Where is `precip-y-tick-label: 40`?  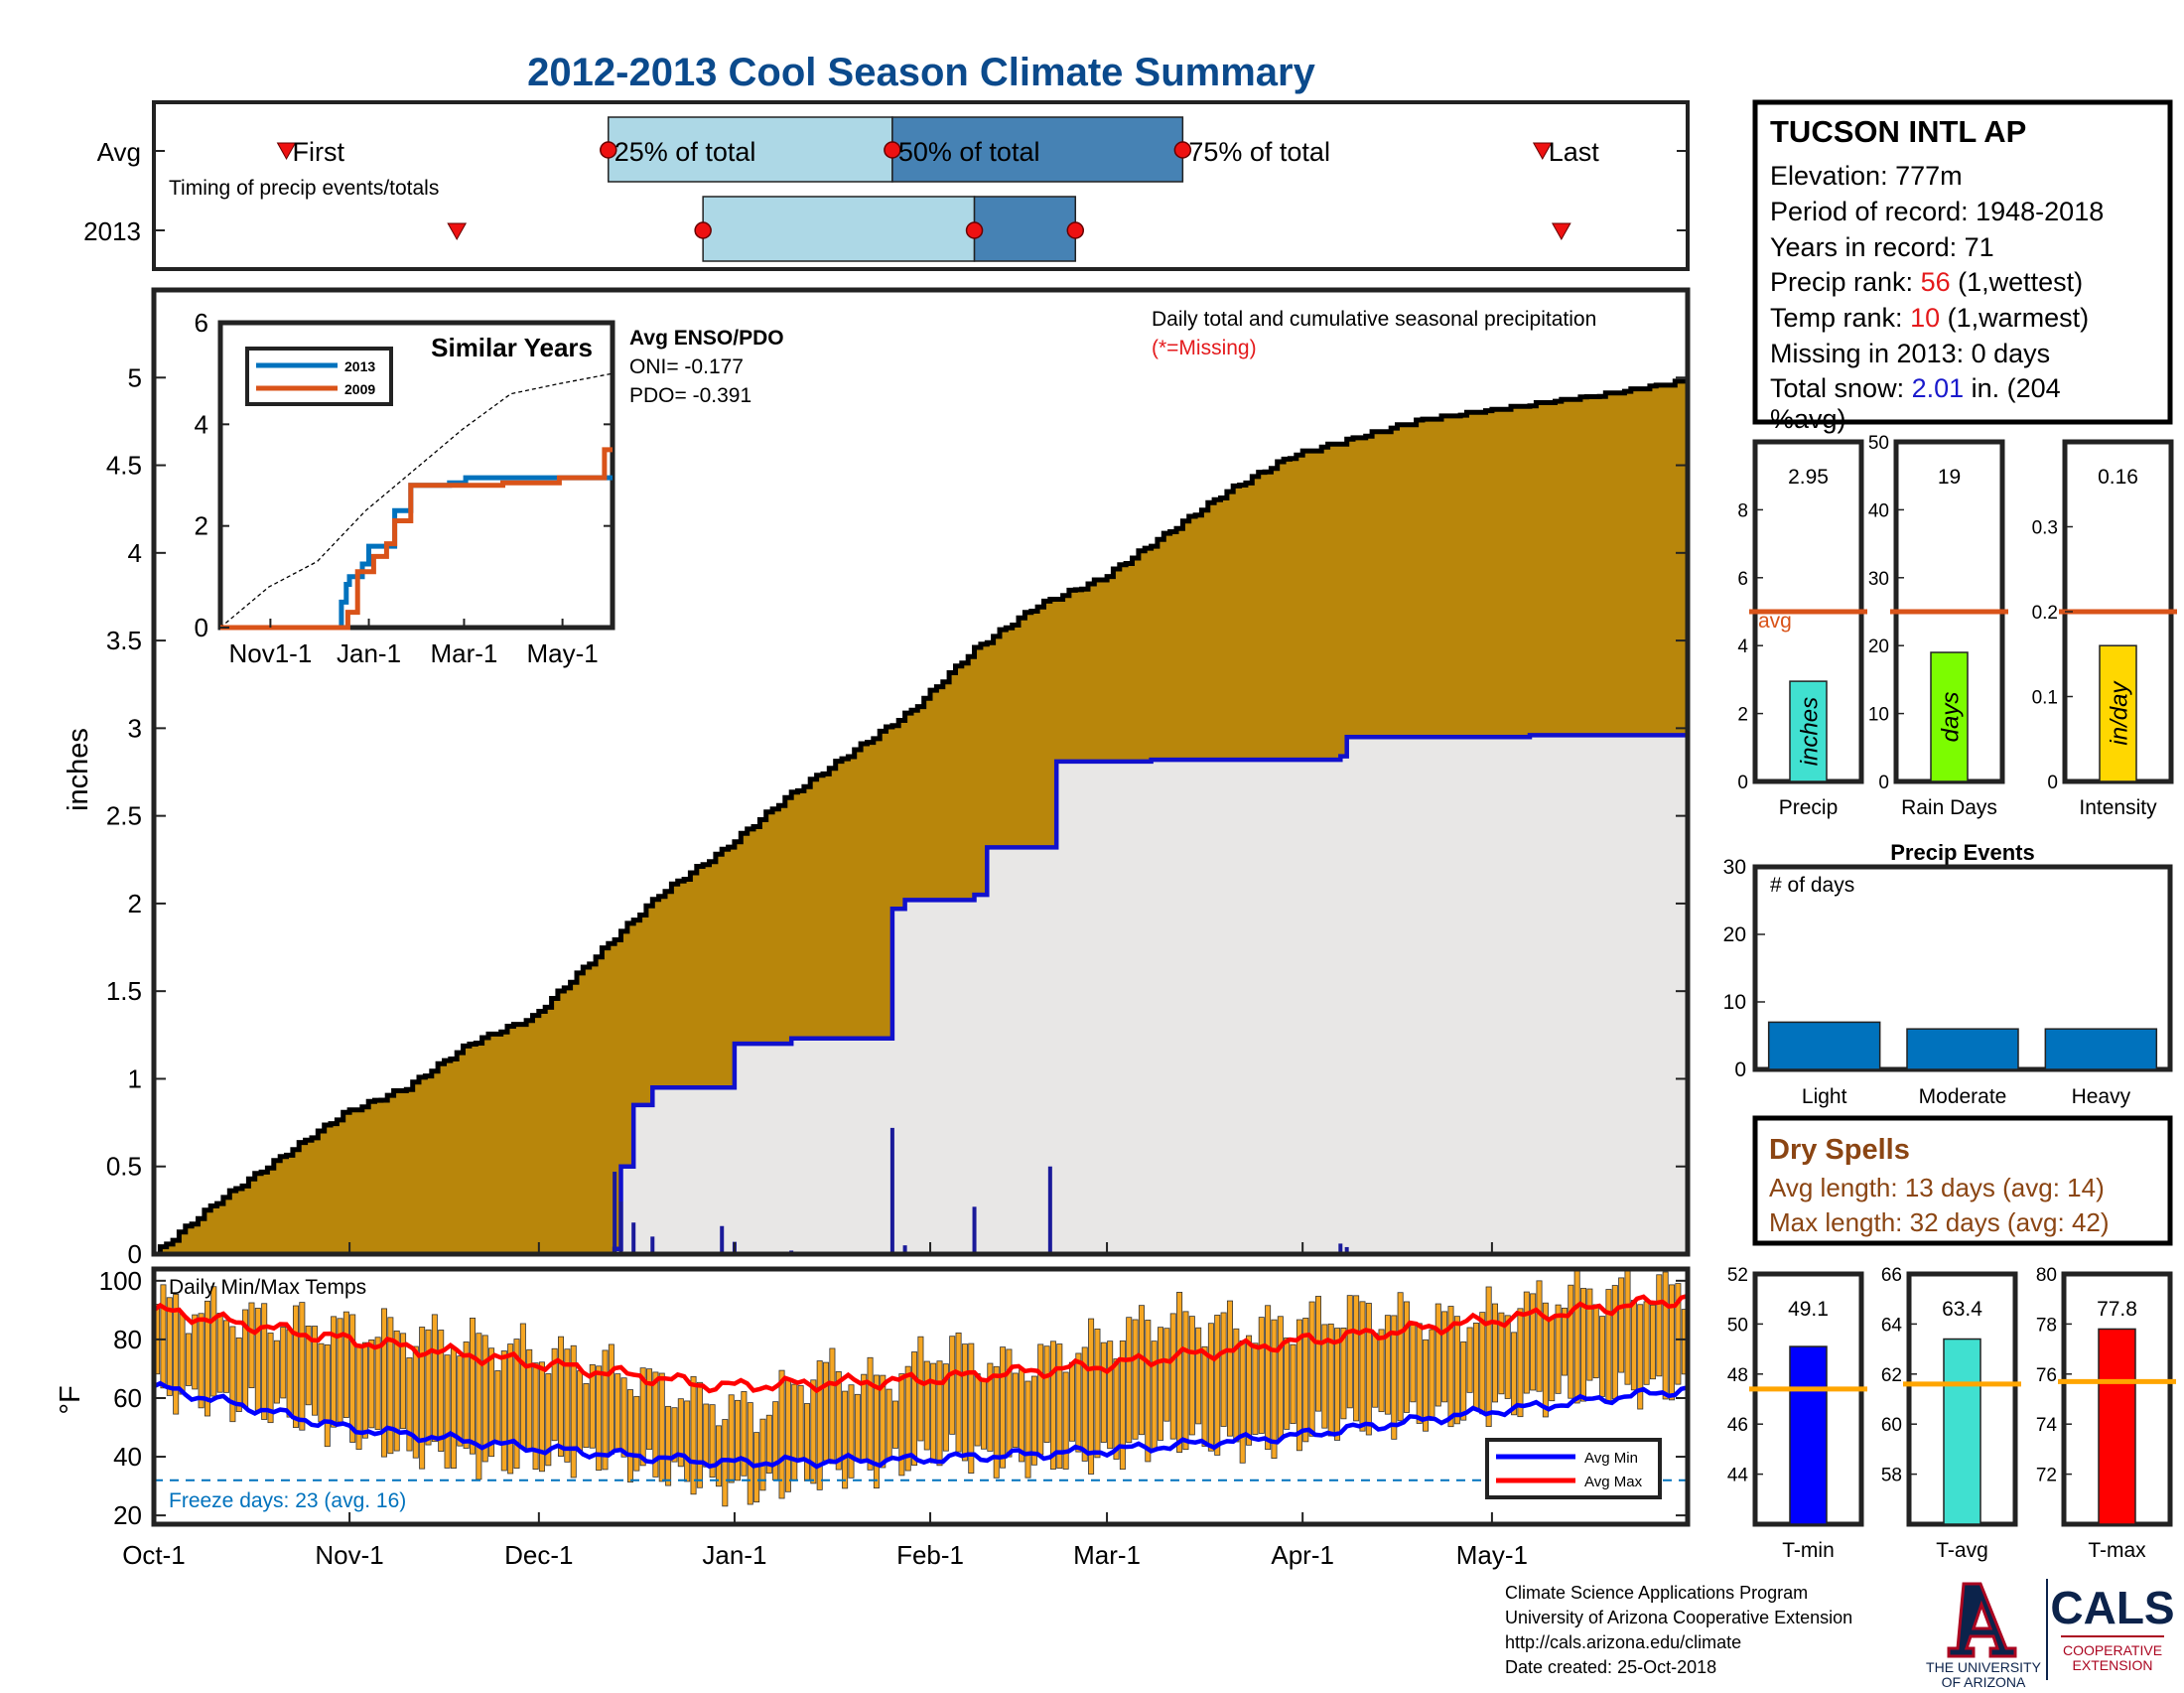 precip-y-tick-label: 40 is located at coordinates (1878, 510).